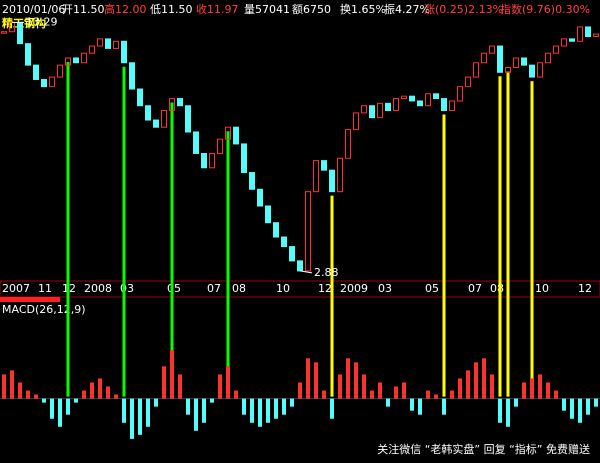 Image resolution: width=600 pixels, height=463 pixels. I want to click on macd-label: MACD(26,12,9), so click(44, 309).